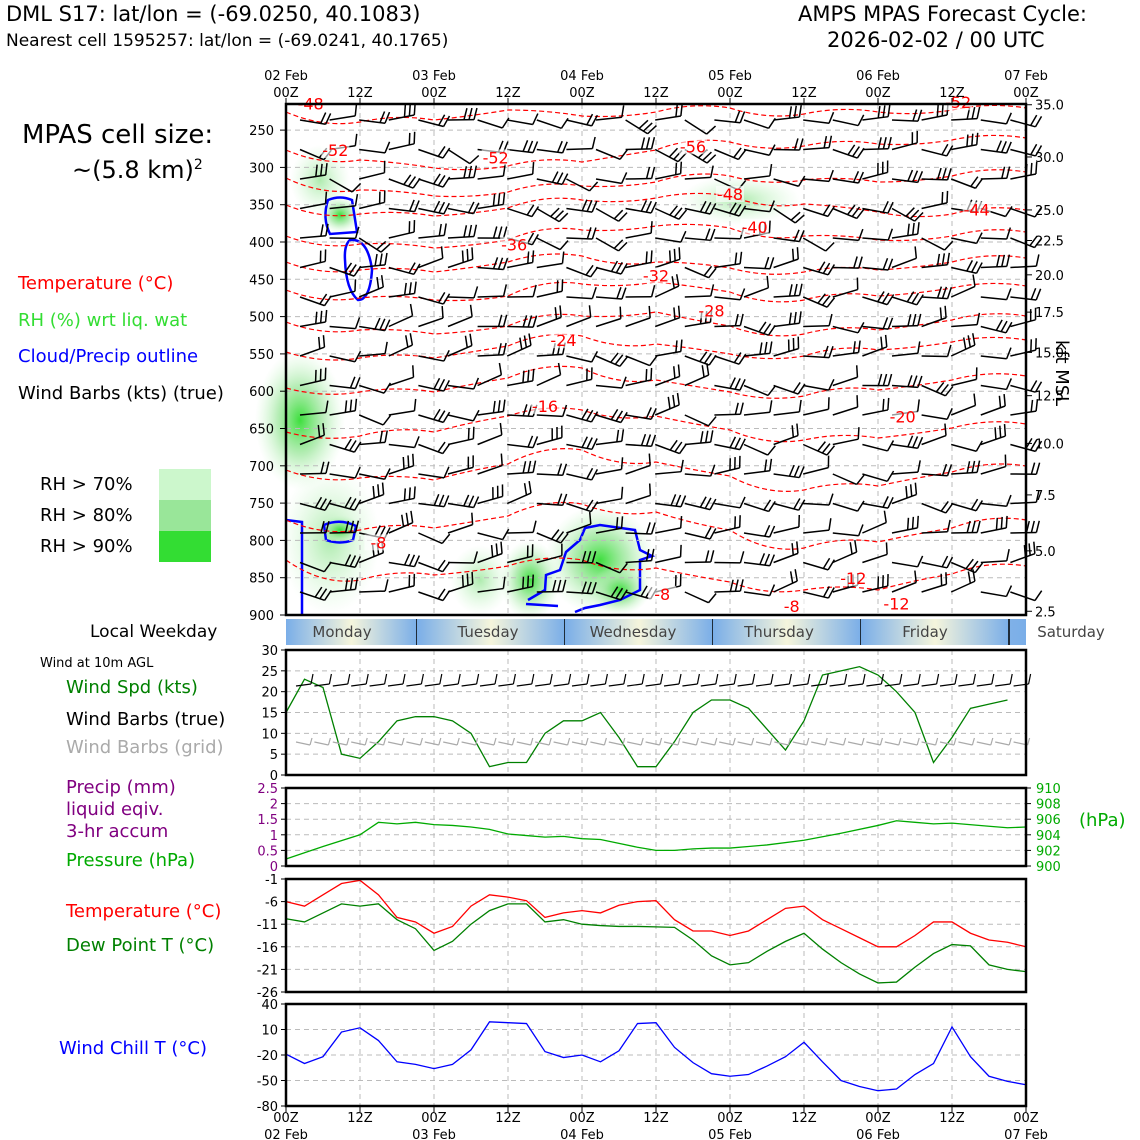  Describe the element at coordinates (1049, 313) in the screenshot. I see `xs-kft-label: 17.5` at that location.